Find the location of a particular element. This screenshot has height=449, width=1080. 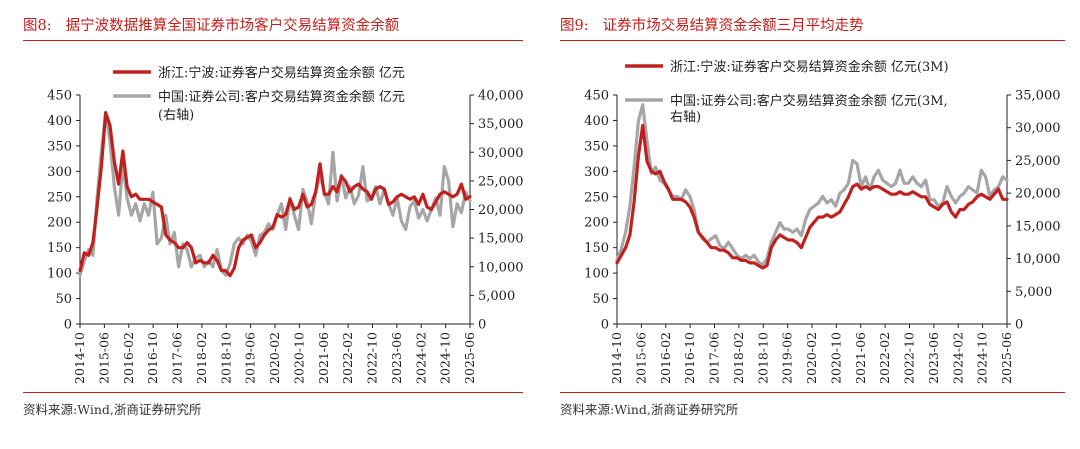

figure-8-title: 据宁波数据推算全国证券市场客户交易结算资金余额 is located at coordinates (232, 26).